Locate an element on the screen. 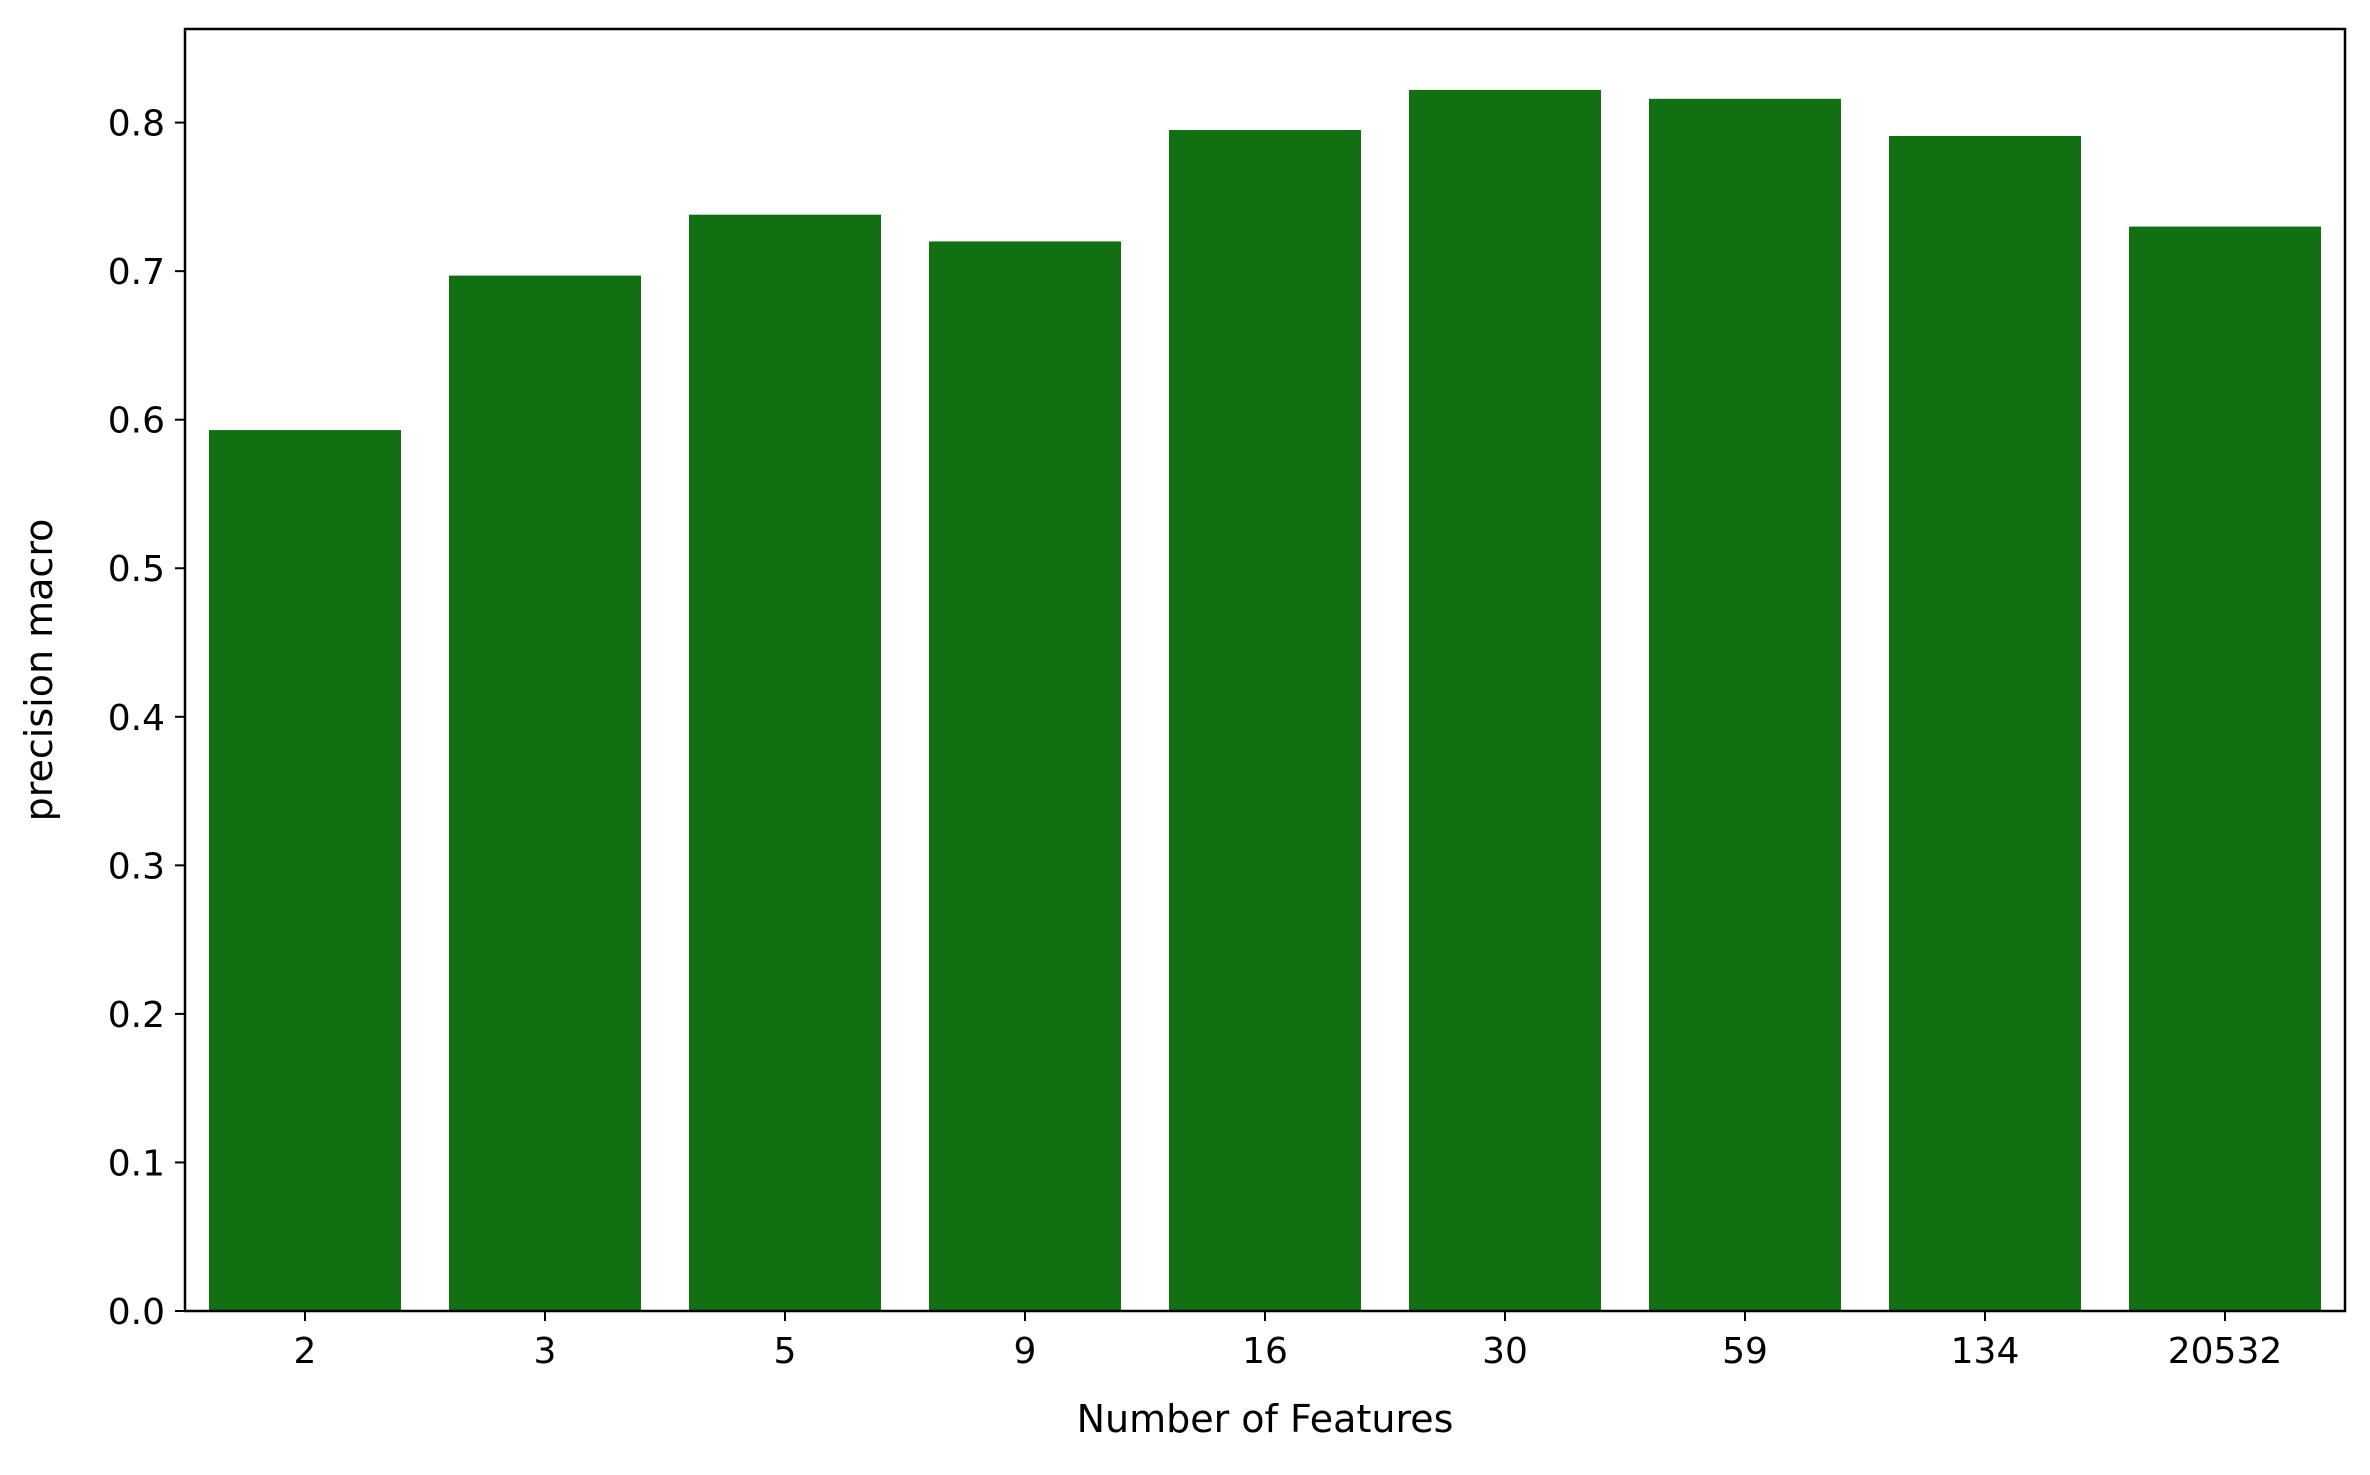 Image resolution: width=2370 pixels, height=1475 pixels. y-axis-label: precision macro is located at coordinates (39, 670).